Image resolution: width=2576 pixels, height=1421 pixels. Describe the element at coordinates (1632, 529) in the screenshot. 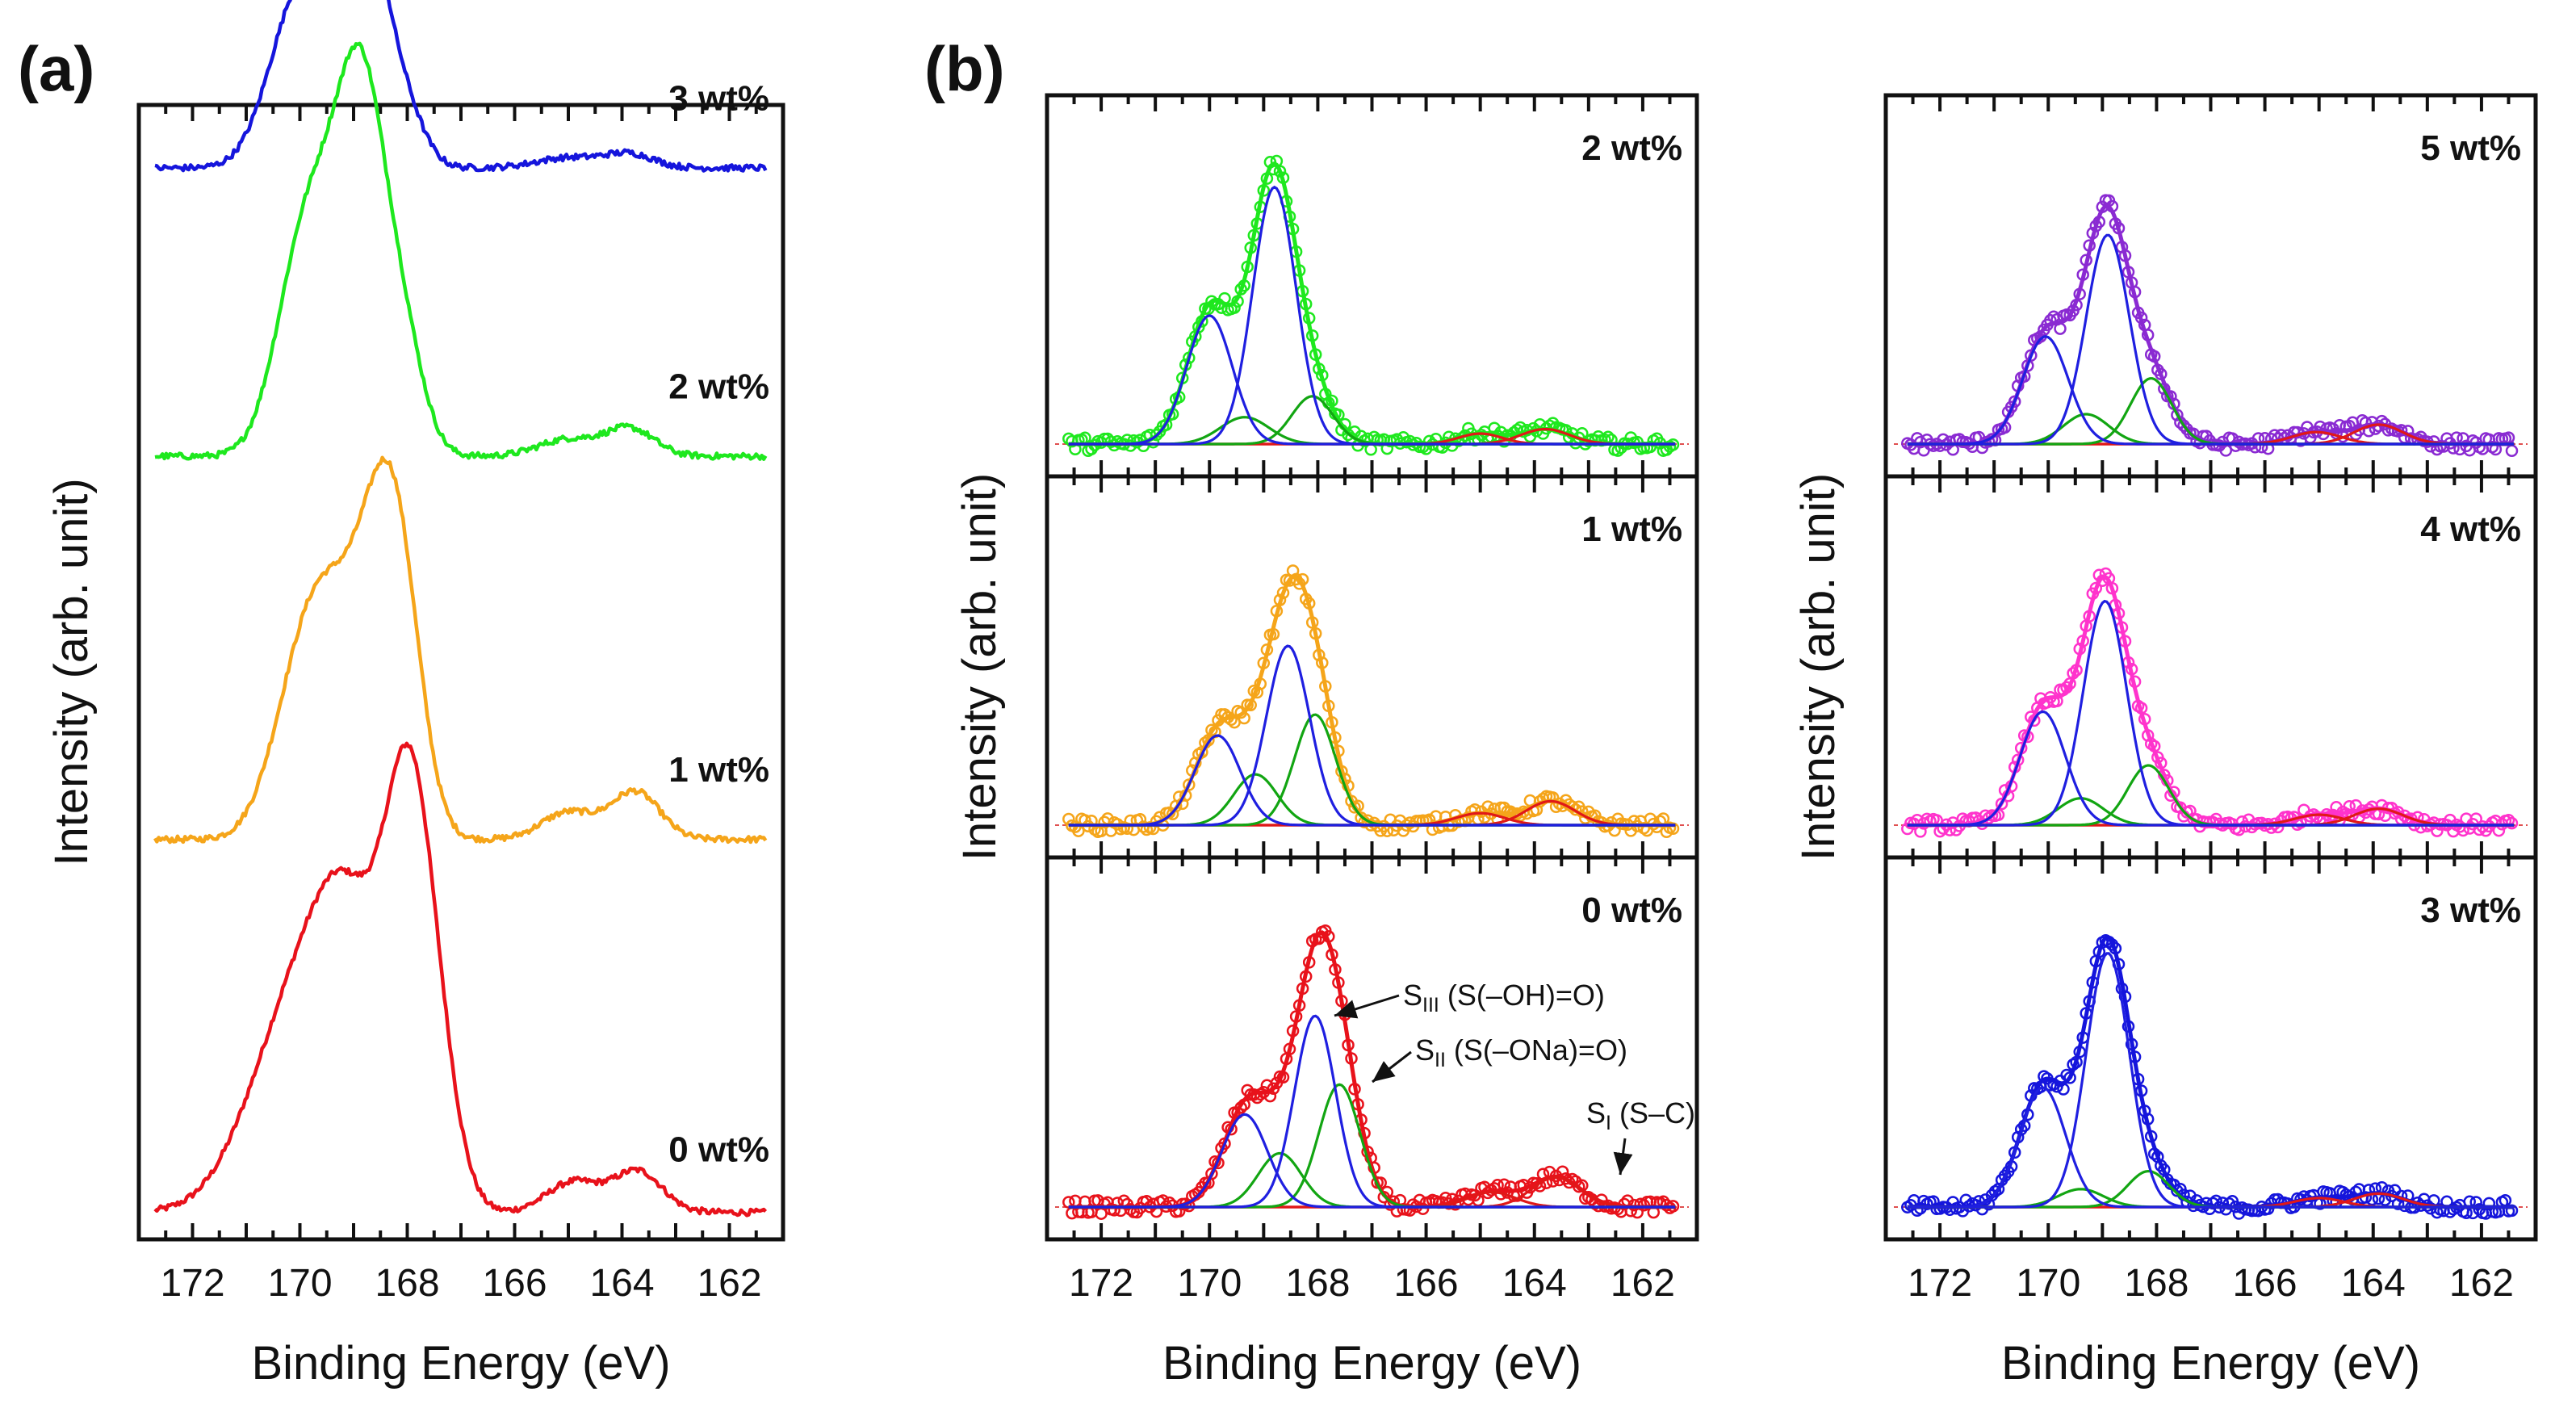

I see `chart-b-left-panel-1-label: 1 wt%` at that location.